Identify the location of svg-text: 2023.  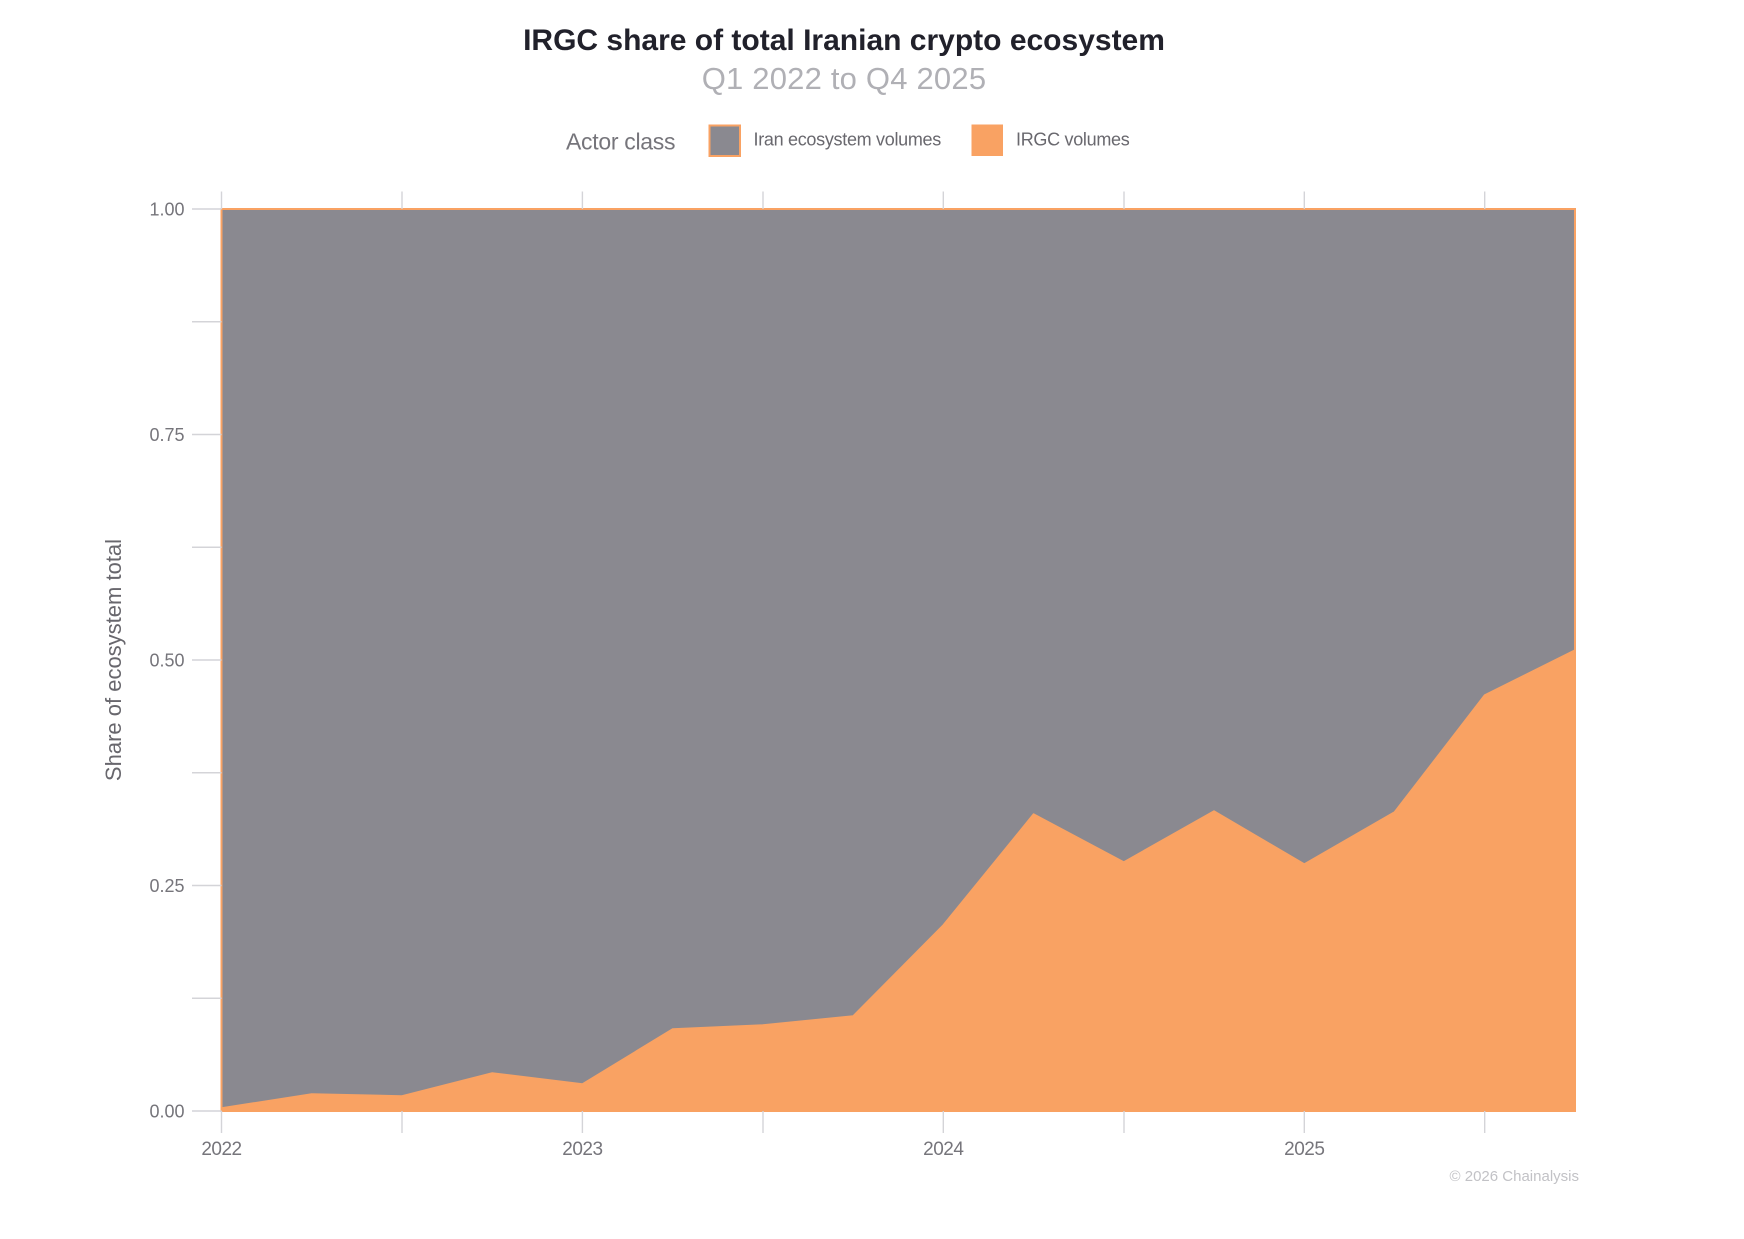
(582, 1149).